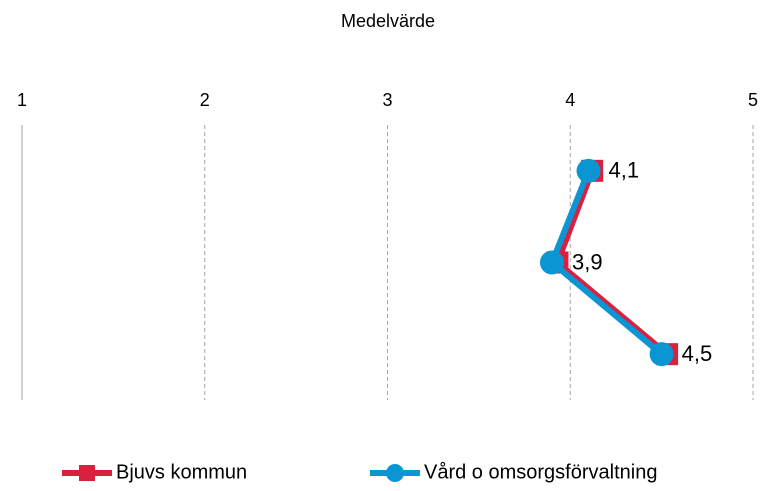 This screenshot has height=491, width=763. What do you see at coordinates (387, 100) in the screenshot?
I see `x-tick-label: 3` at bounding box center [387, 100].